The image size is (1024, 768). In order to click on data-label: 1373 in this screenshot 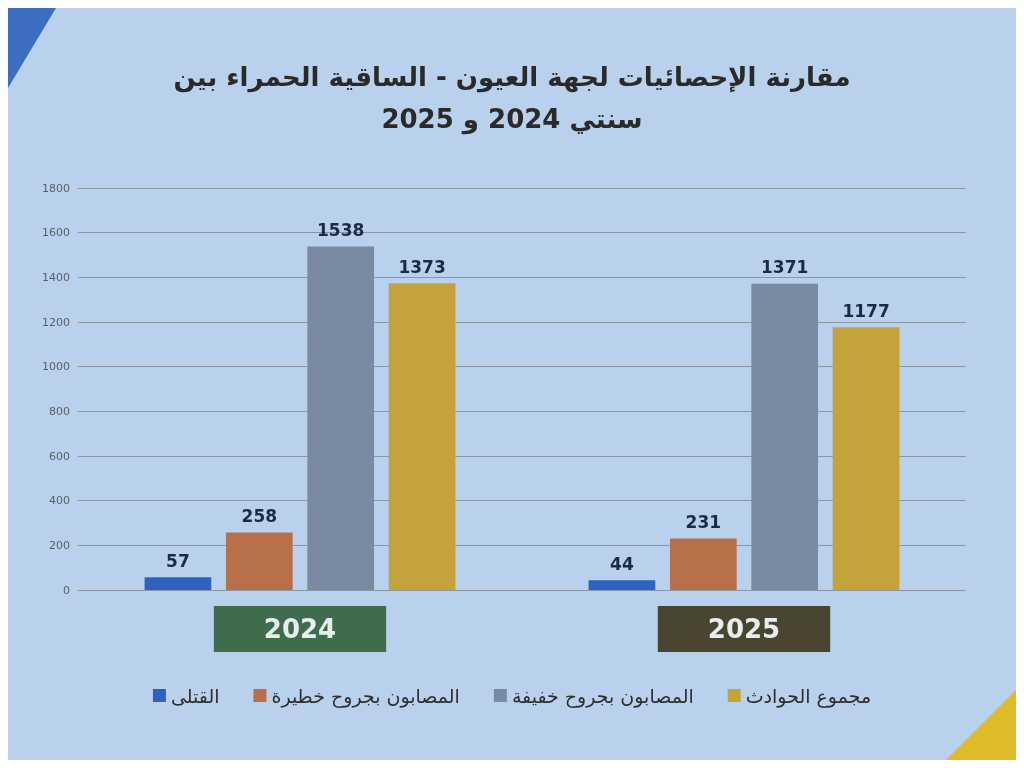, I will do `click(422, 266)`.